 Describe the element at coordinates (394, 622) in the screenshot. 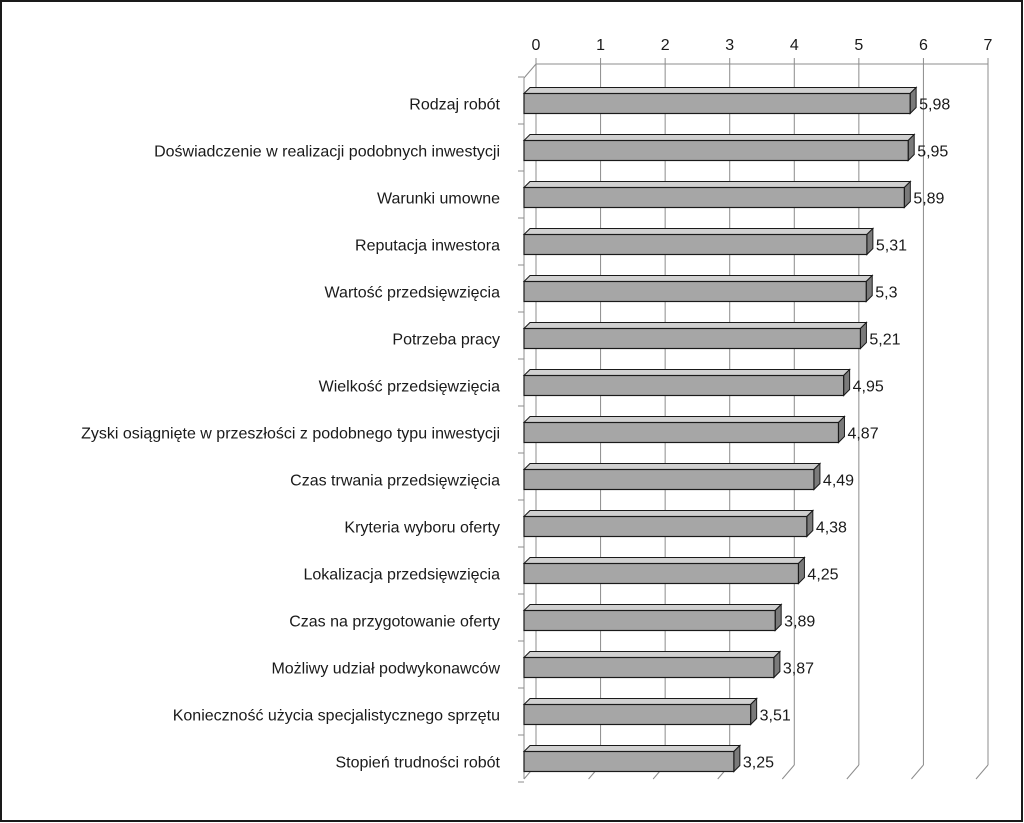

I see `category-label: Czas na przygotowanie oferty` at that location.